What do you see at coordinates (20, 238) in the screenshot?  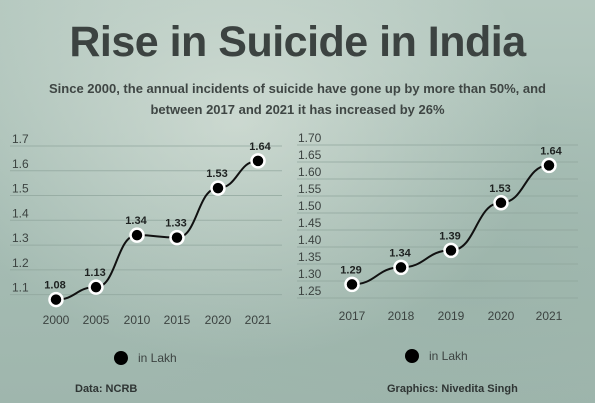 I see `y-tick-label: 1.3` at bounding box center [20, 238].